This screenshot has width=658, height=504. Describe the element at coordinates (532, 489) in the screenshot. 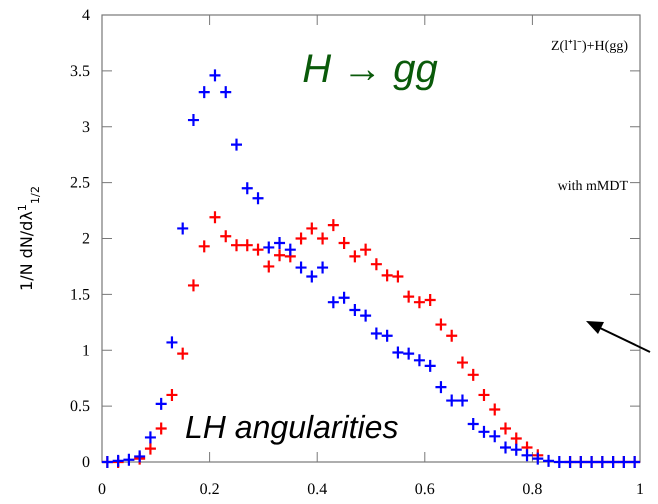

I see `x-tick-label: 0.8` at that location.